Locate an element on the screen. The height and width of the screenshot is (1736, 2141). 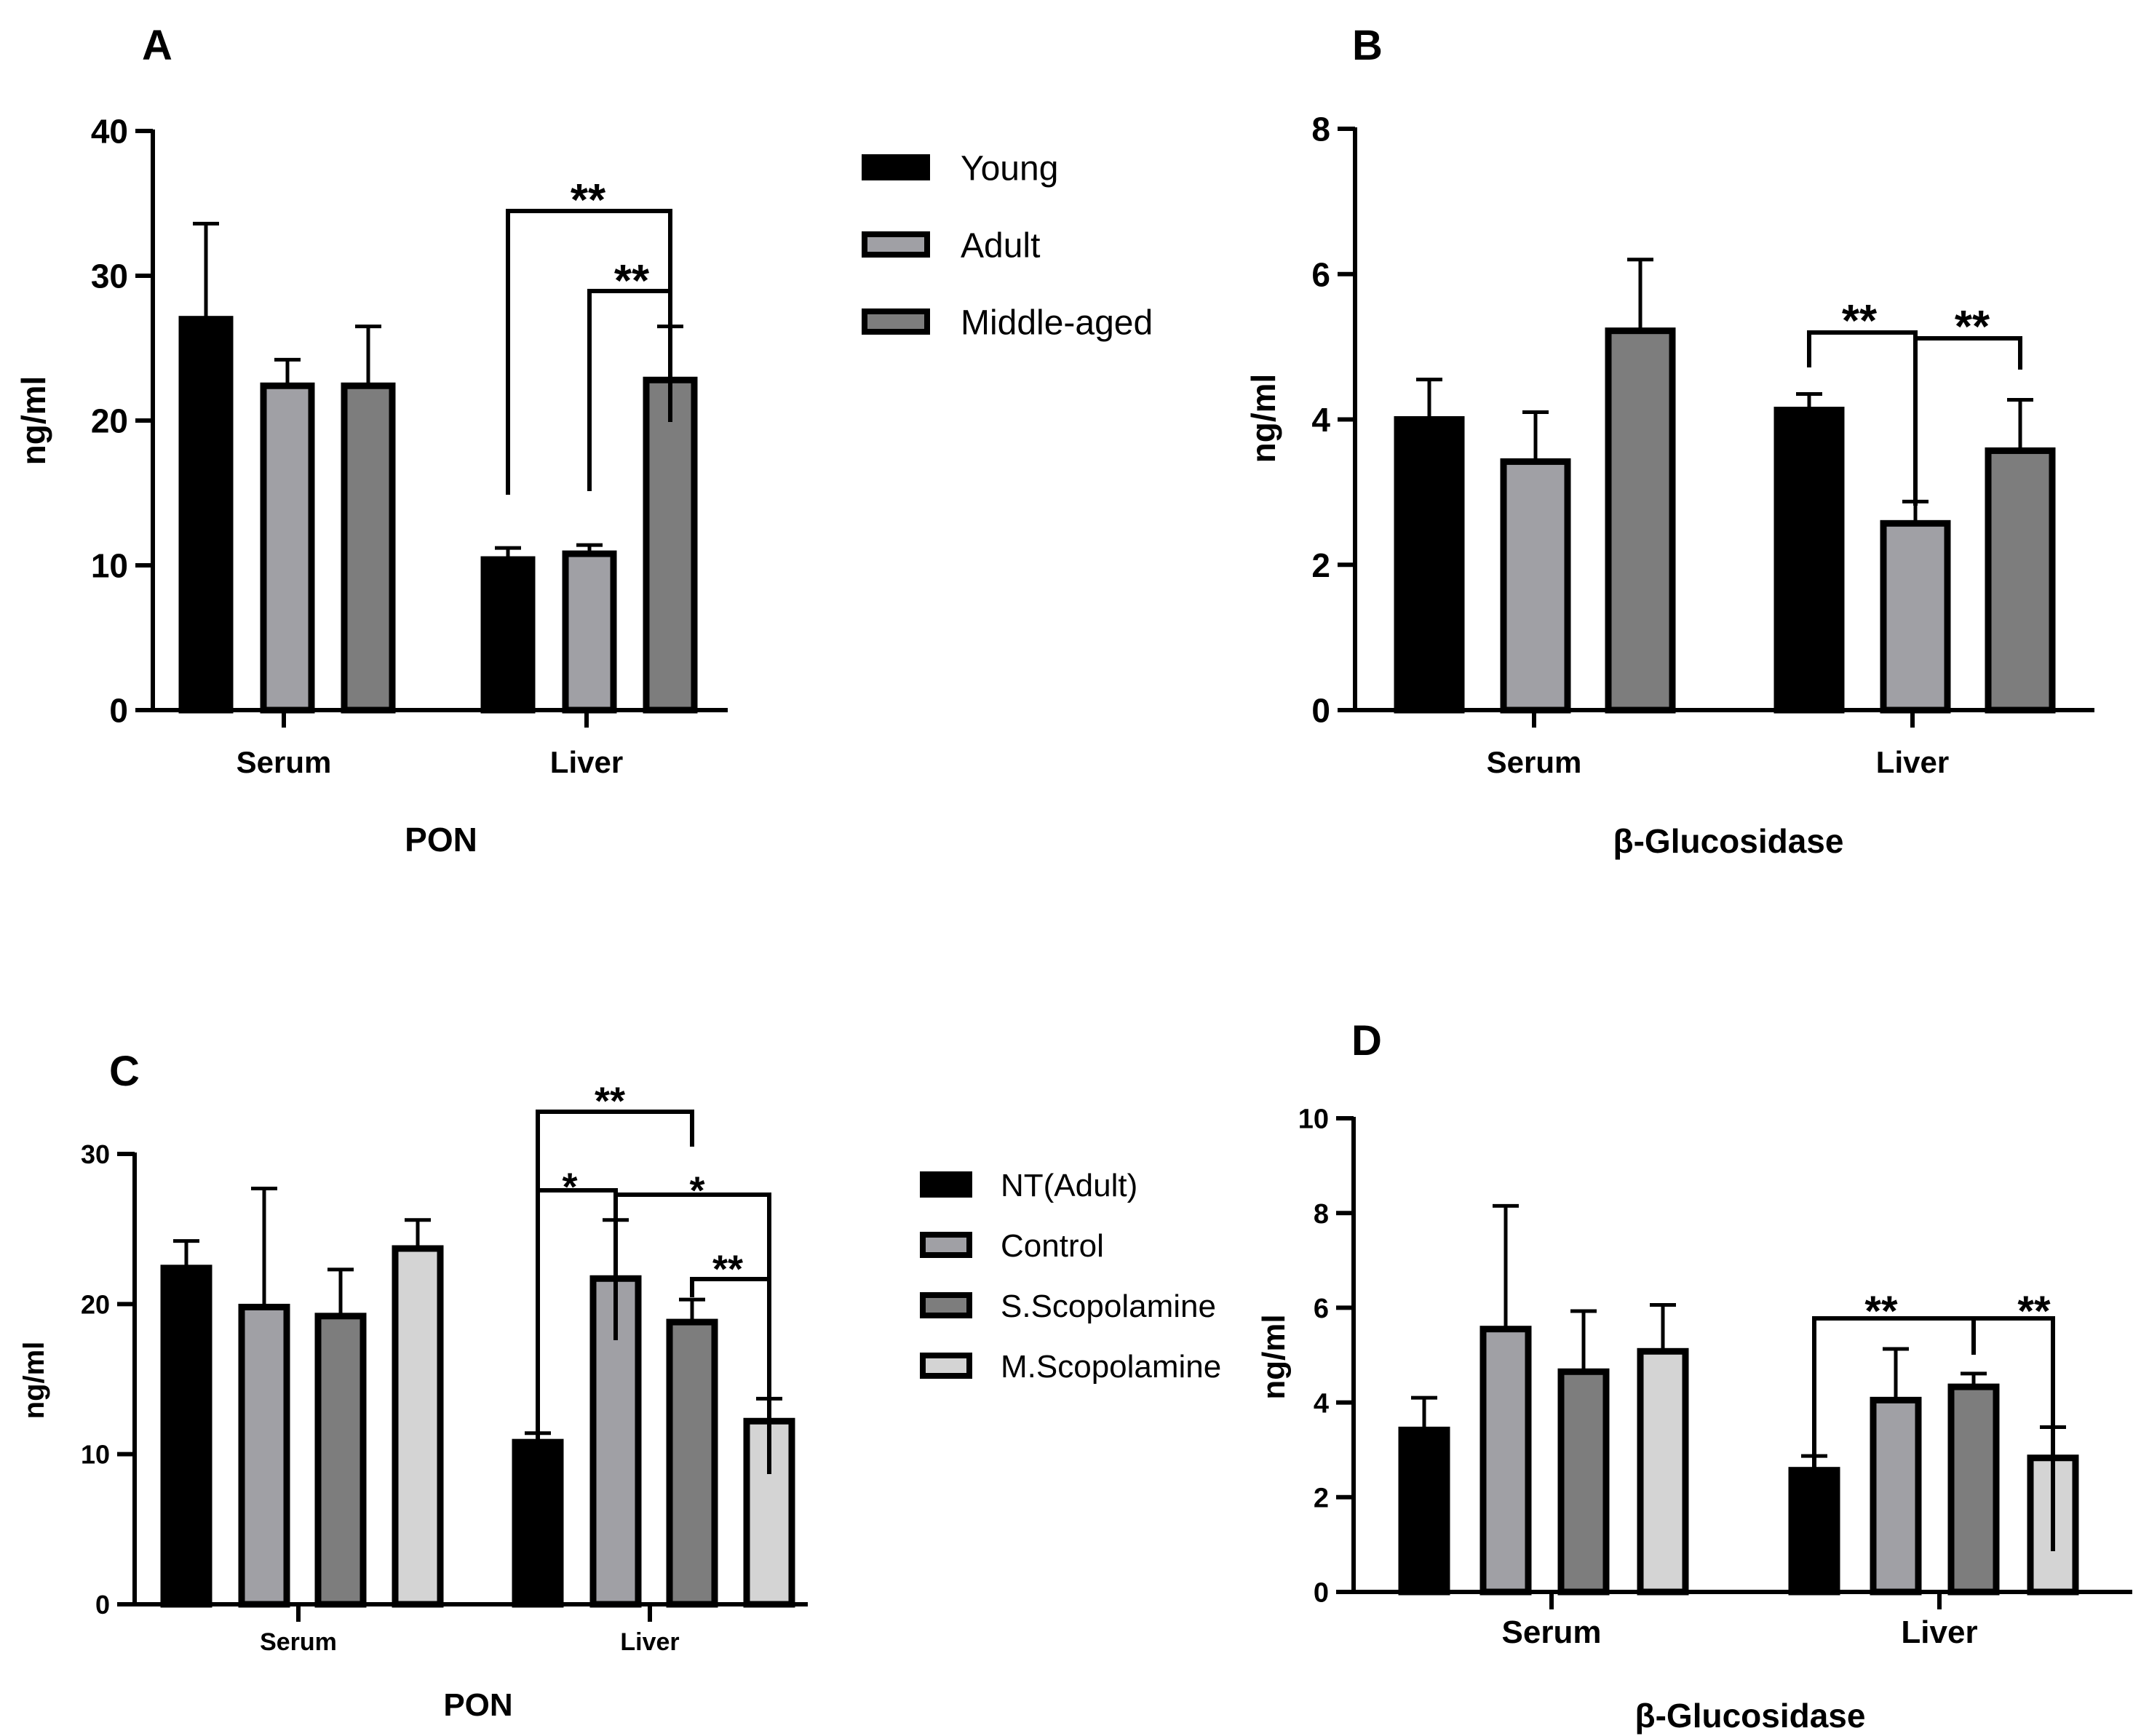
legend-1: Young Adult Middle-aged is located at coordinates (1007, 245).